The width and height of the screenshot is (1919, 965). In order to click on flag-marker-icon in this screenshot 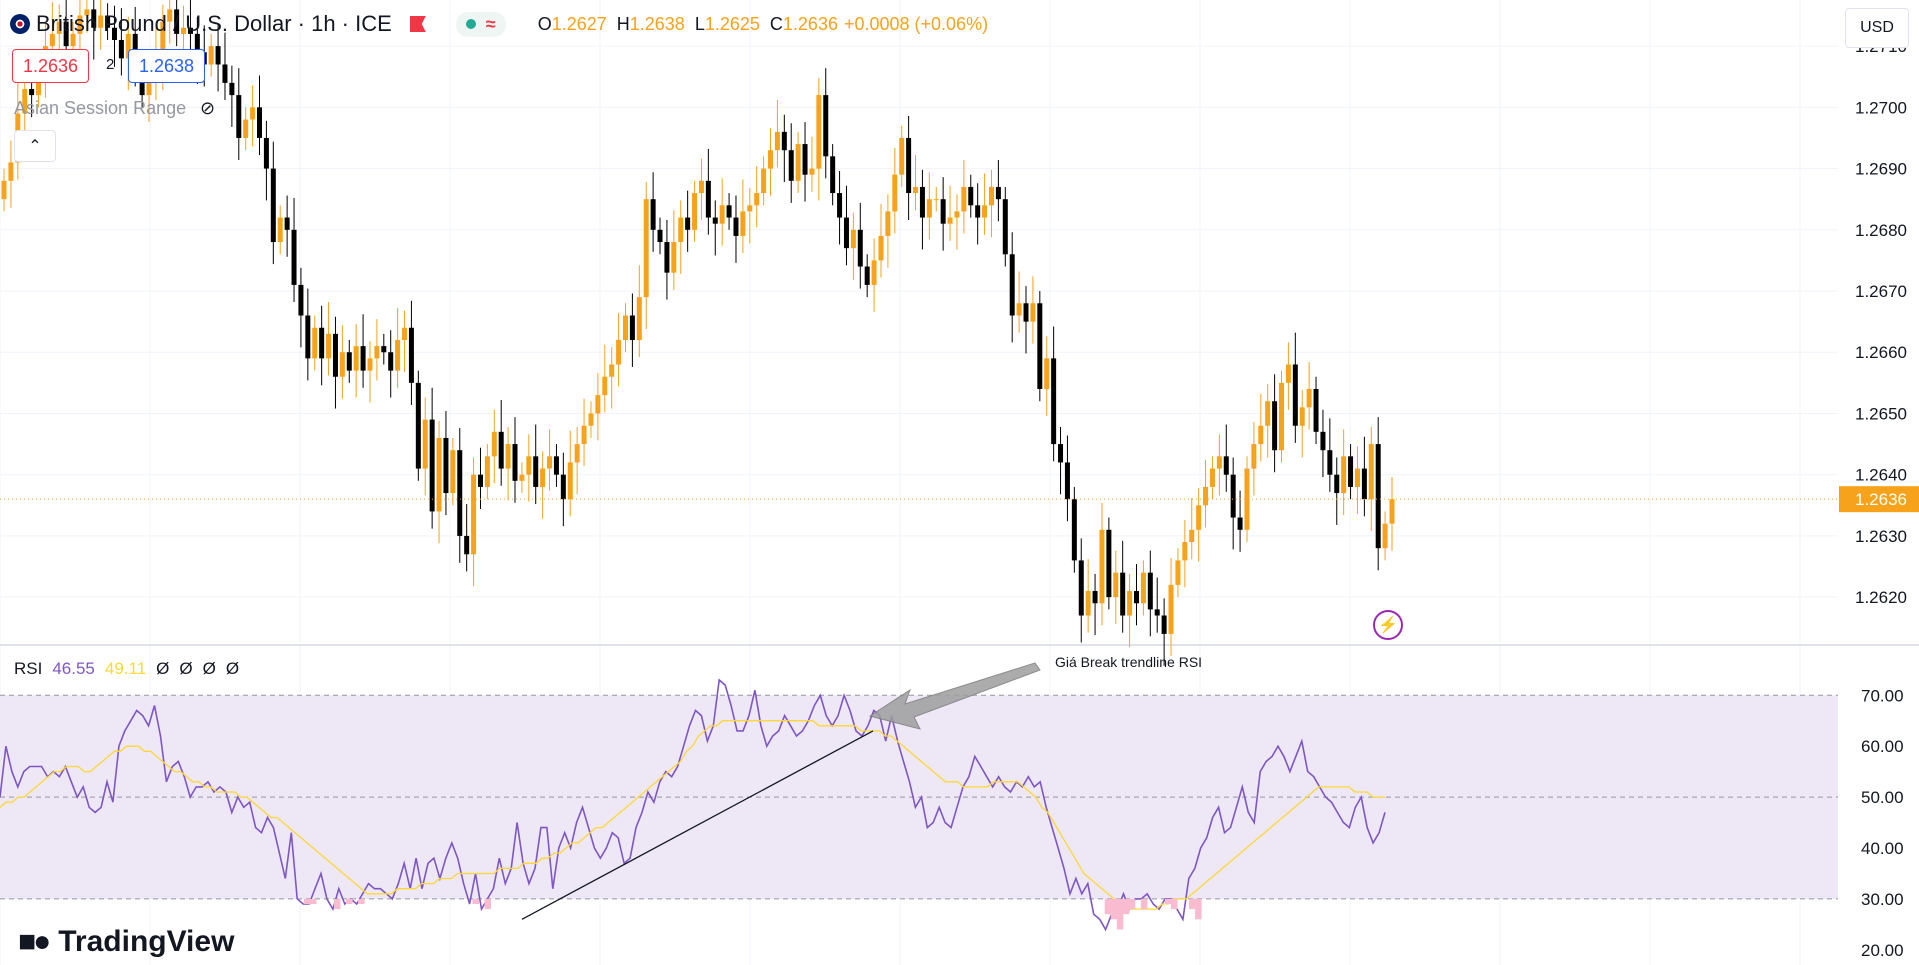, I will do `click(417, 24)`.